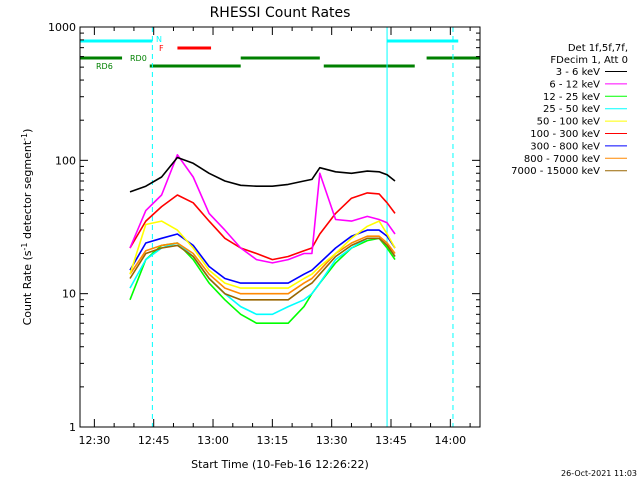 The image size is (640, 480). What do you see at coordinates (332, 440) in the screenshot?
I see `x-tick-label: 13:30` at bounding box center [332, 440].